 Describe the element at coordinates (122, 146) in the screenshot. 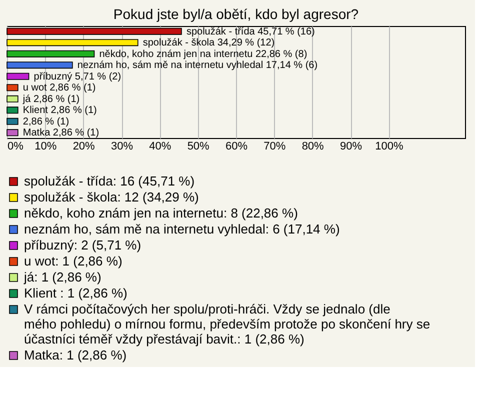

I see `x-tick-label: 30%` at that location.